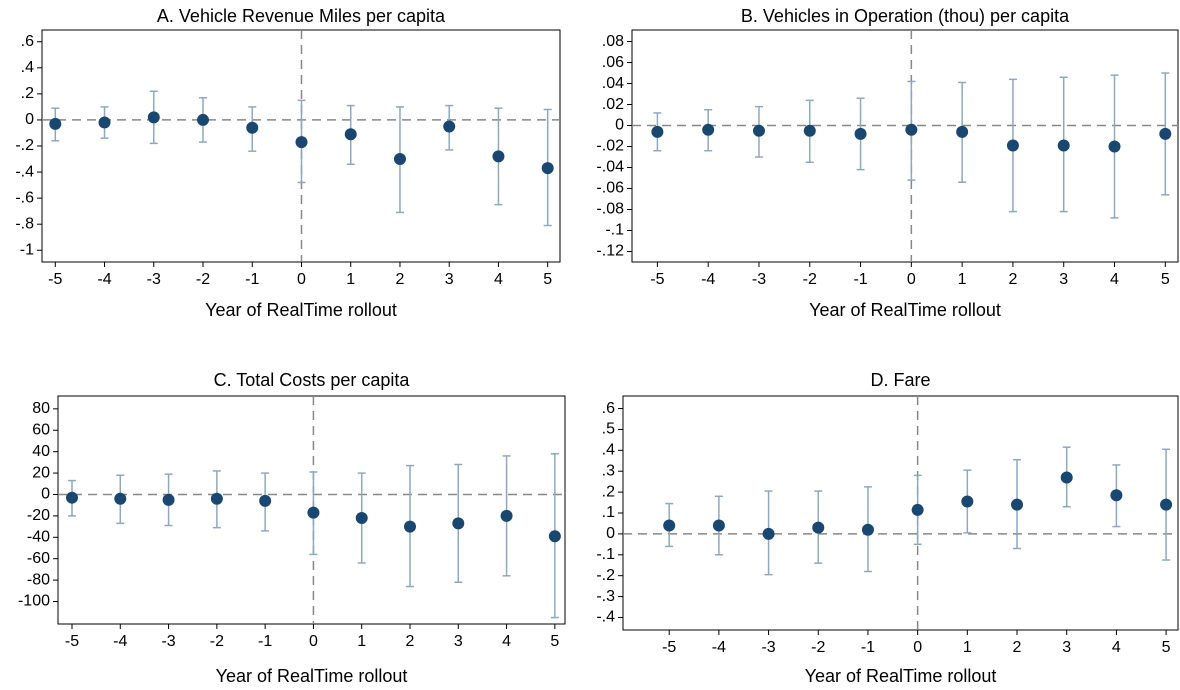  I want to click on y-tick-label: 60, so click(41, 429).